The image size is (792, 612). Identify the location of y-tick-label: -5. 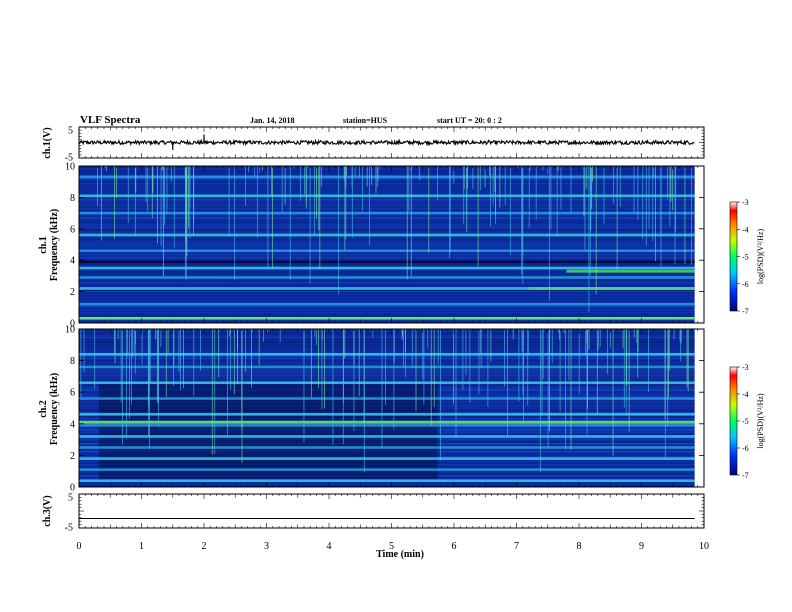
(69, 528).